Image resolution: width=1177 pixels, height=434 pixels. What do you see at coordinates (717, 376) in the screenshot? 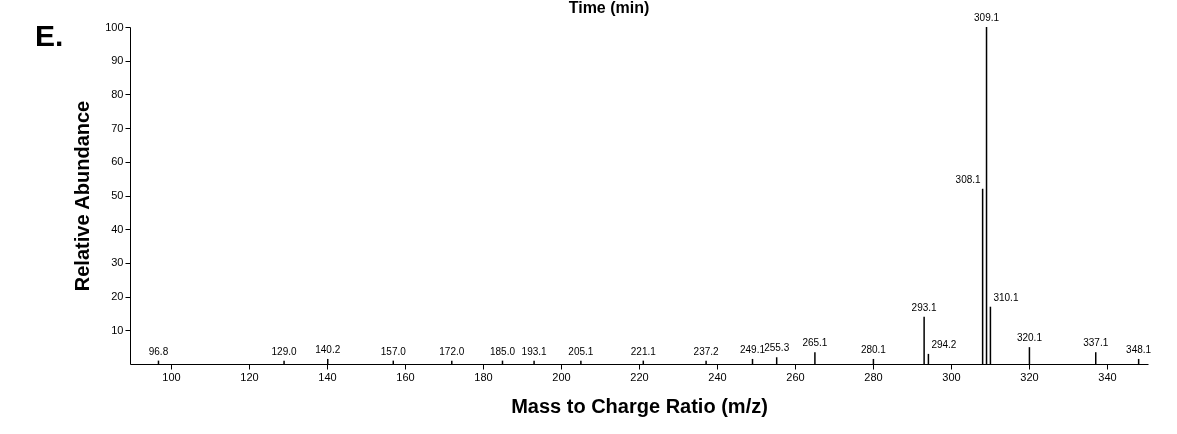
I see `x-tick-label: 240` at bounding box center [717, 376].